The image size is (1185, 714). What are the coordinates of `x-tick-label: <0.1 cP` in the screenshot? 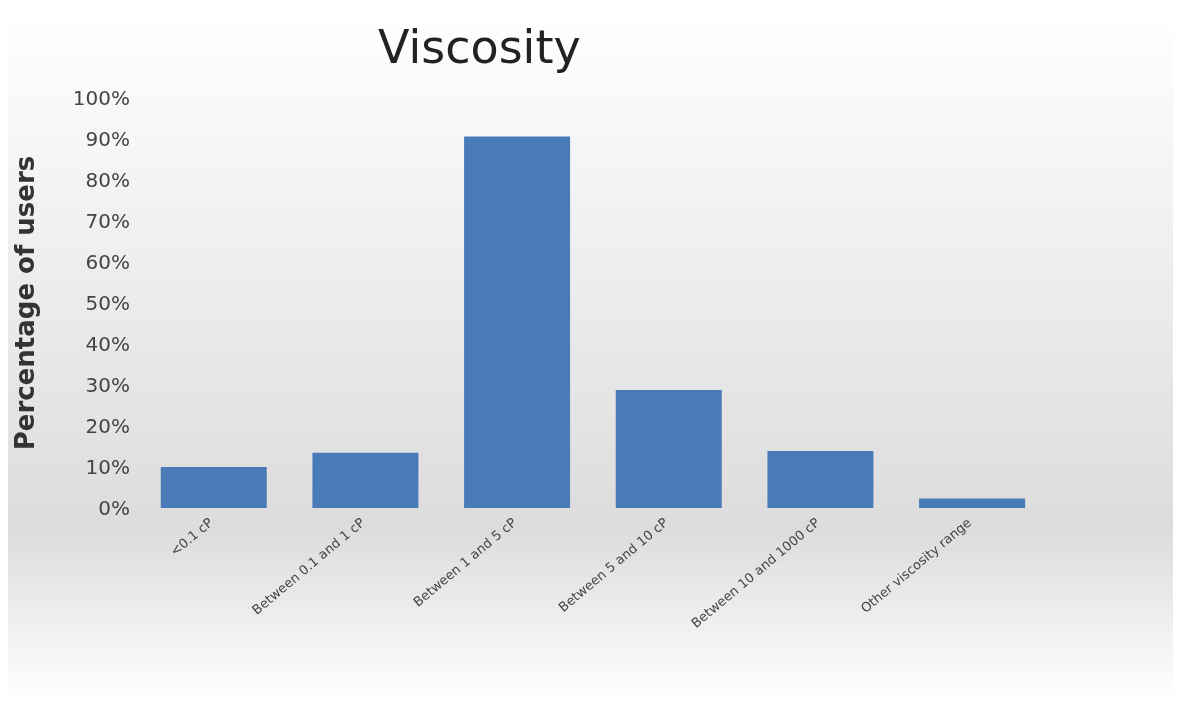 It's located at (191, 536).